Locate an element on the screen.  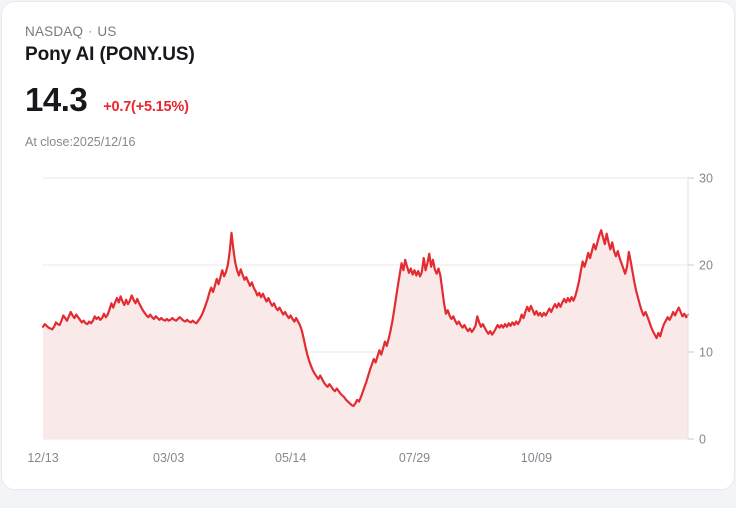
x-tick-label: 10/09 is located at coordinates (536, 458).